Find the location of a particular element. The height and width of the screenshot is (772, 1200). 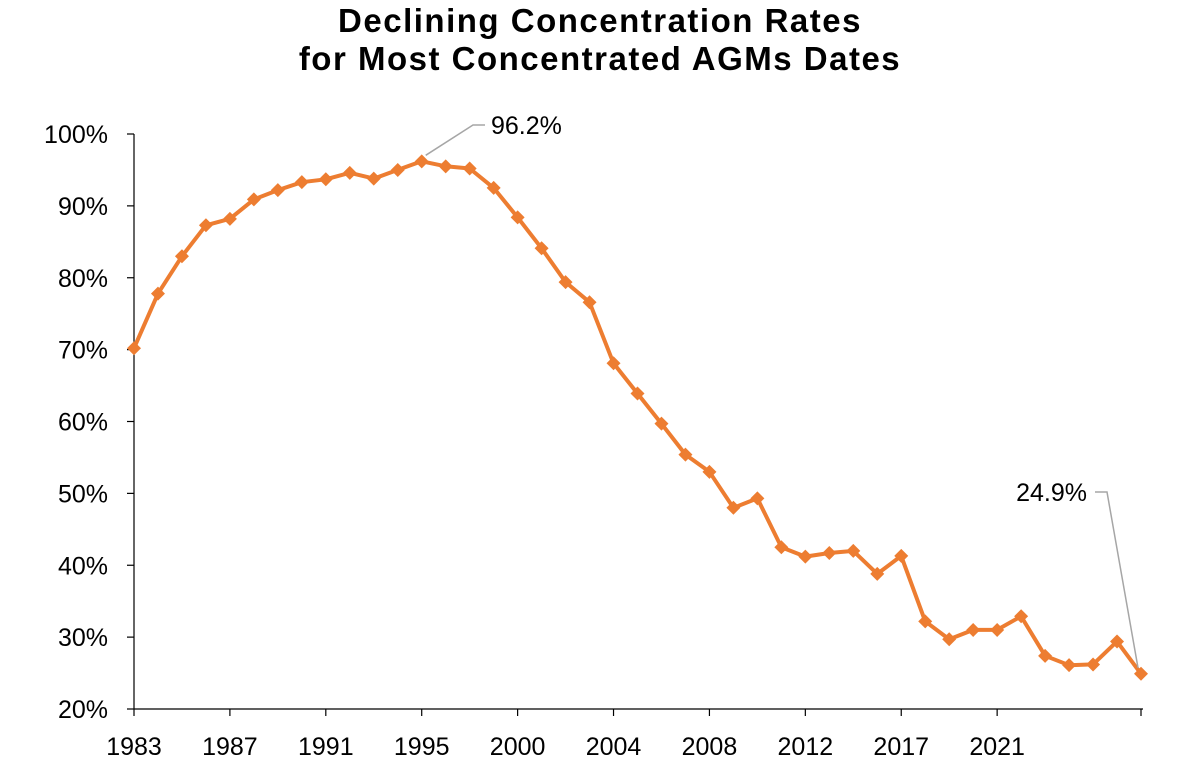

x-tick-label: 2004 is located at coordinates (614, 747).